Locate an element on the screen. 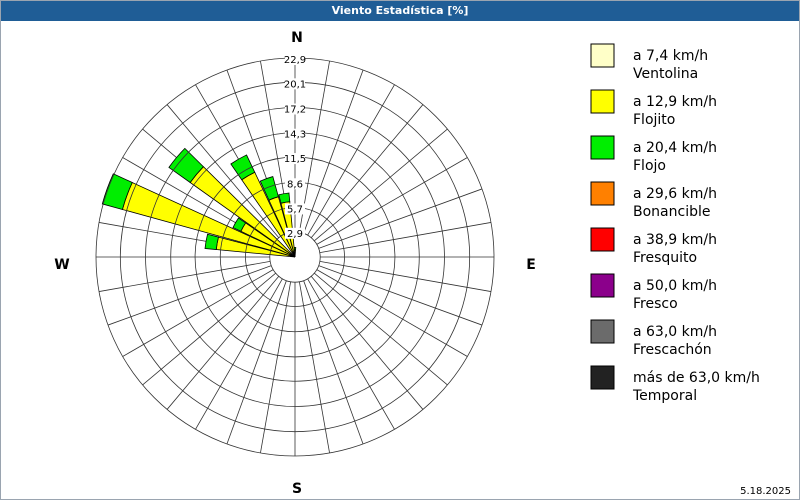 The width and height of the screenshot is (800, 500). r-tick-label: 17,2 is located at coordinates (295, 110).